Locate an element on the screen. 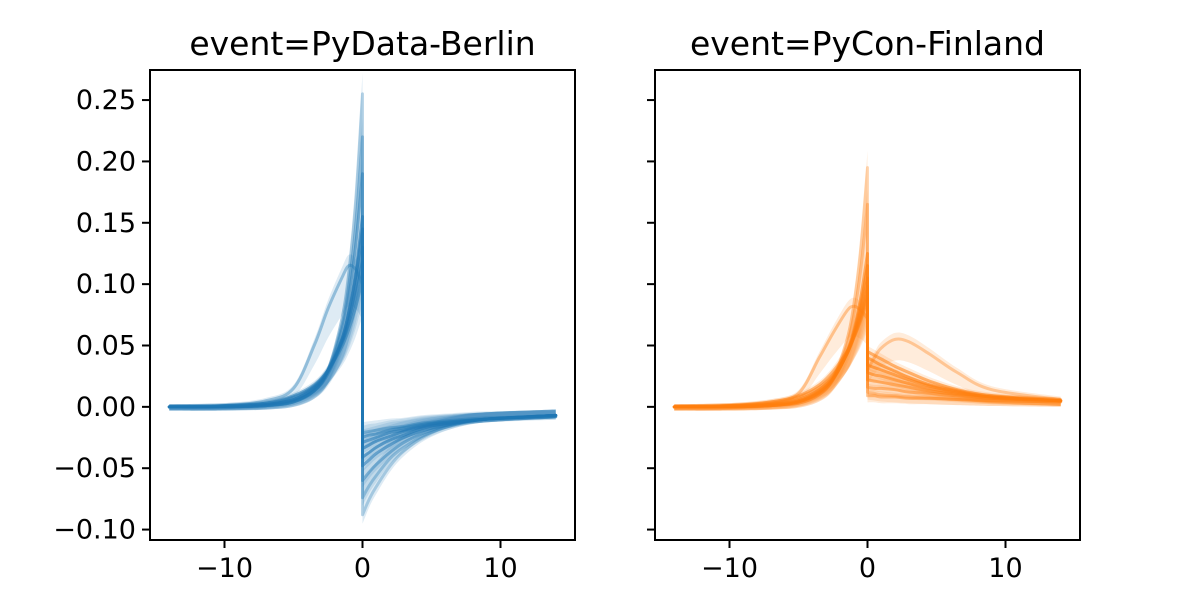  y-tick-label: 0.20 is located at coordinates (106, 161).